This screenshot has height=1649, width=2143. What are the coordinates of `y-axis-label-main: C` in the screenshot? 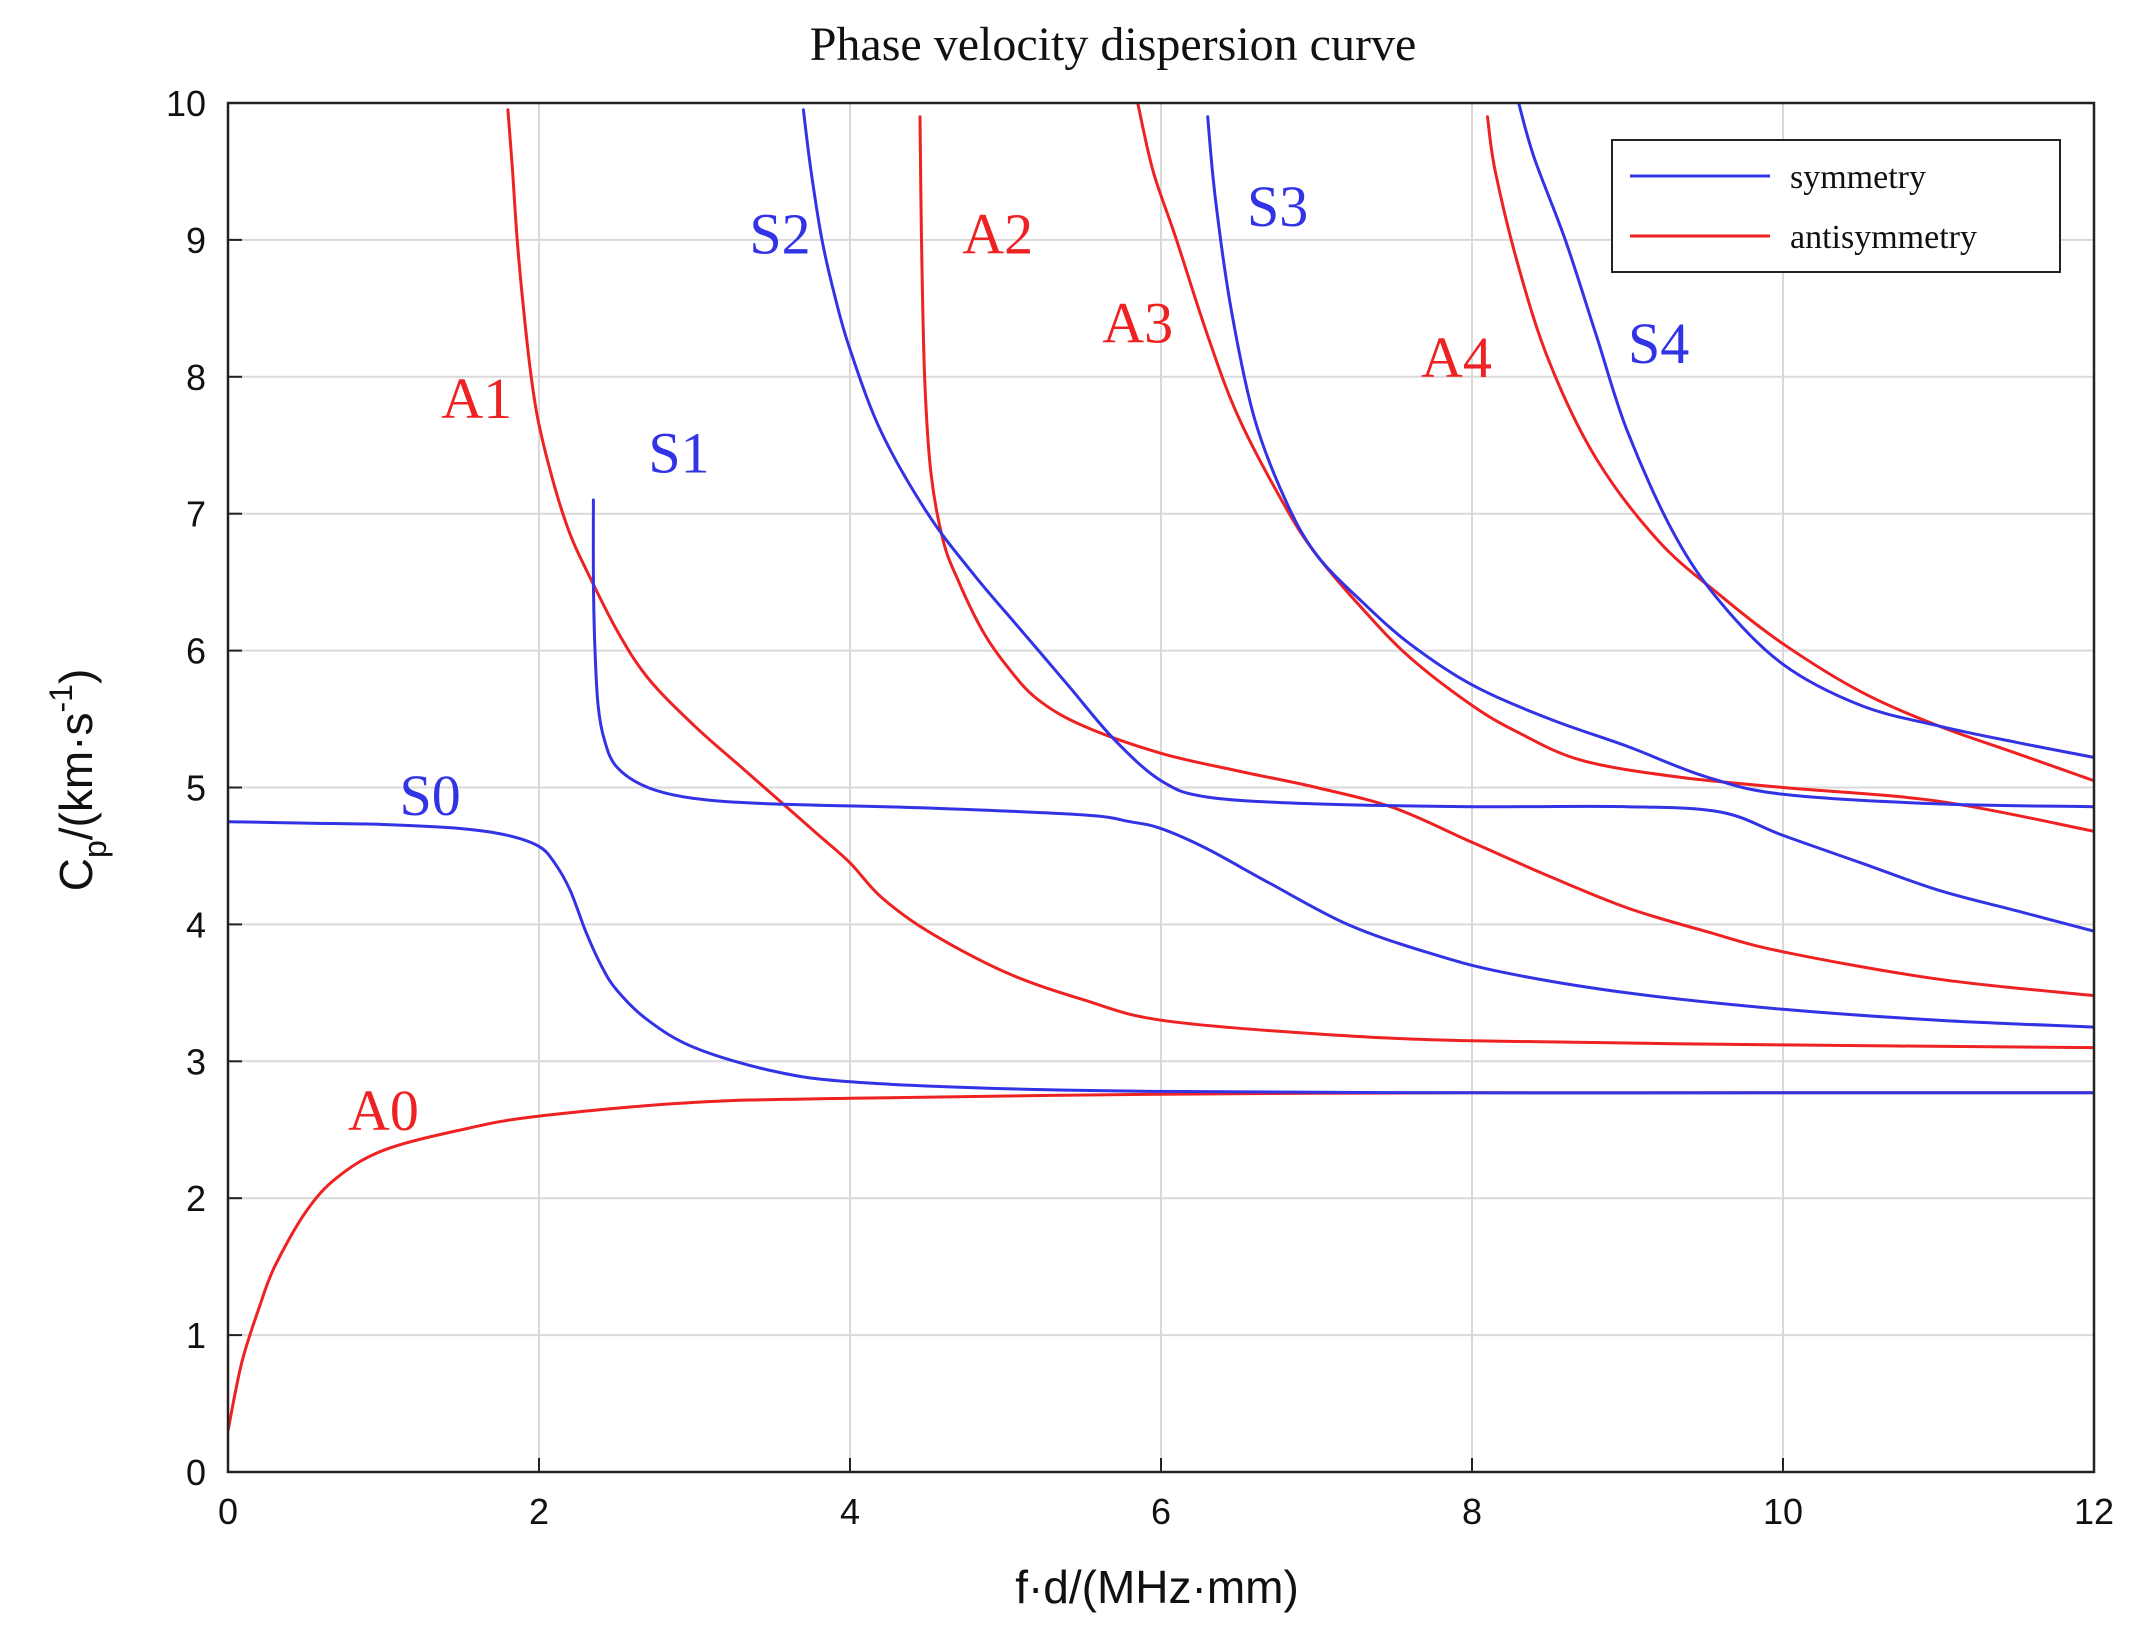 It's located at (76, 874).